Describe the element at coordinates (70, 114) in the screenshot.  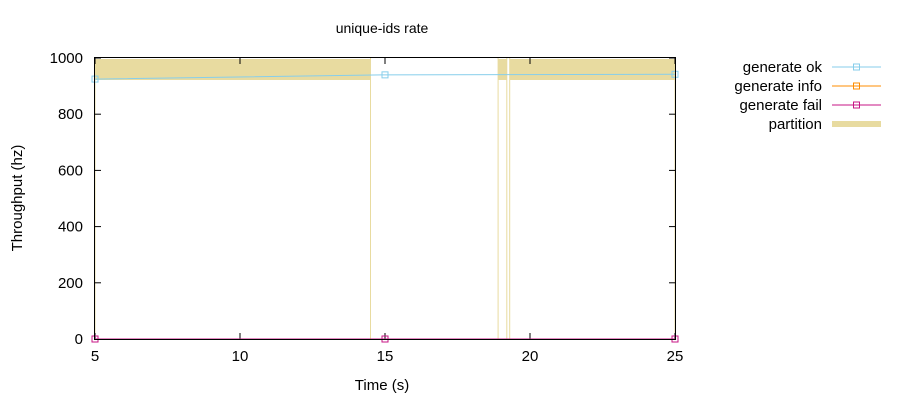
I see `y-tick-label: 800` at that location.